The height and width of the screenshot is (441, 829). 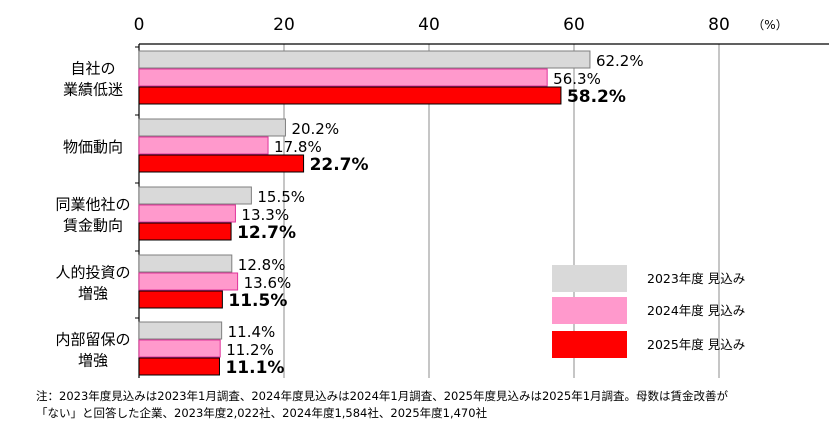 What do you see at coordinates (574, 25) in the screenshot?
I see `x-tick-label: 60` at bounding box center [574, 25].